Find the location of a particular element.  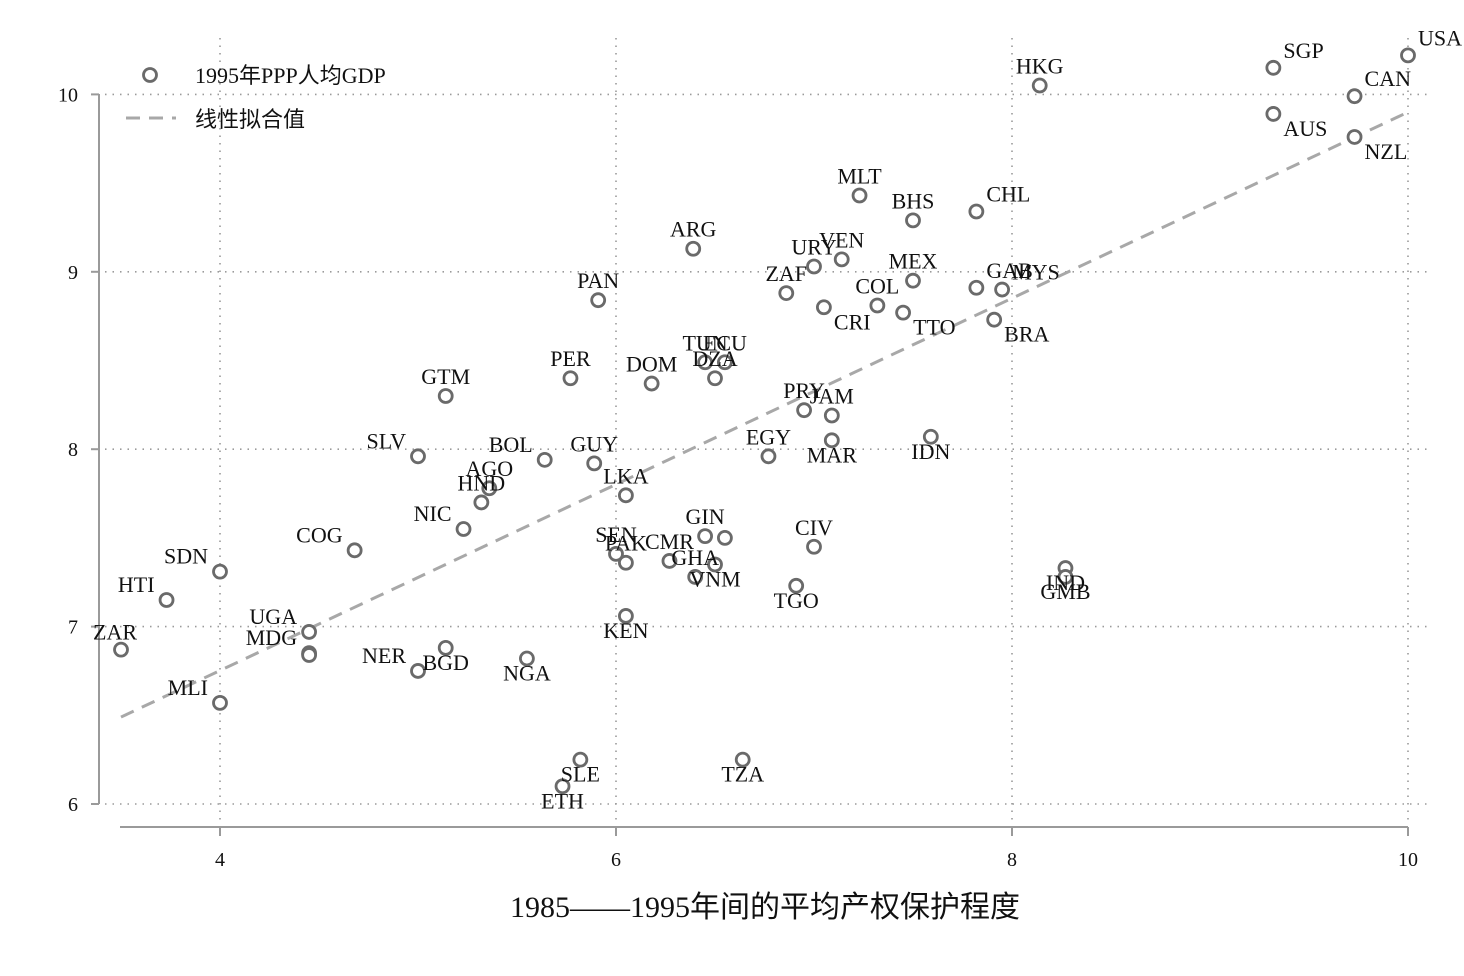

point-label: CRI is located at coordinates (852, 321).